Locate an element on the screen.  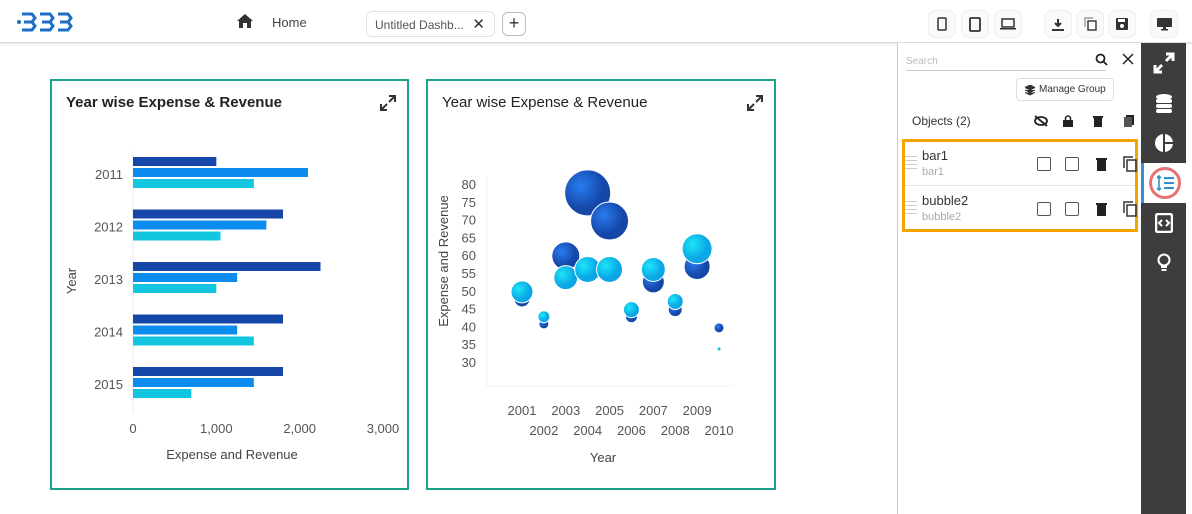
add-tab-button: + is located at coordinates (514, 24).